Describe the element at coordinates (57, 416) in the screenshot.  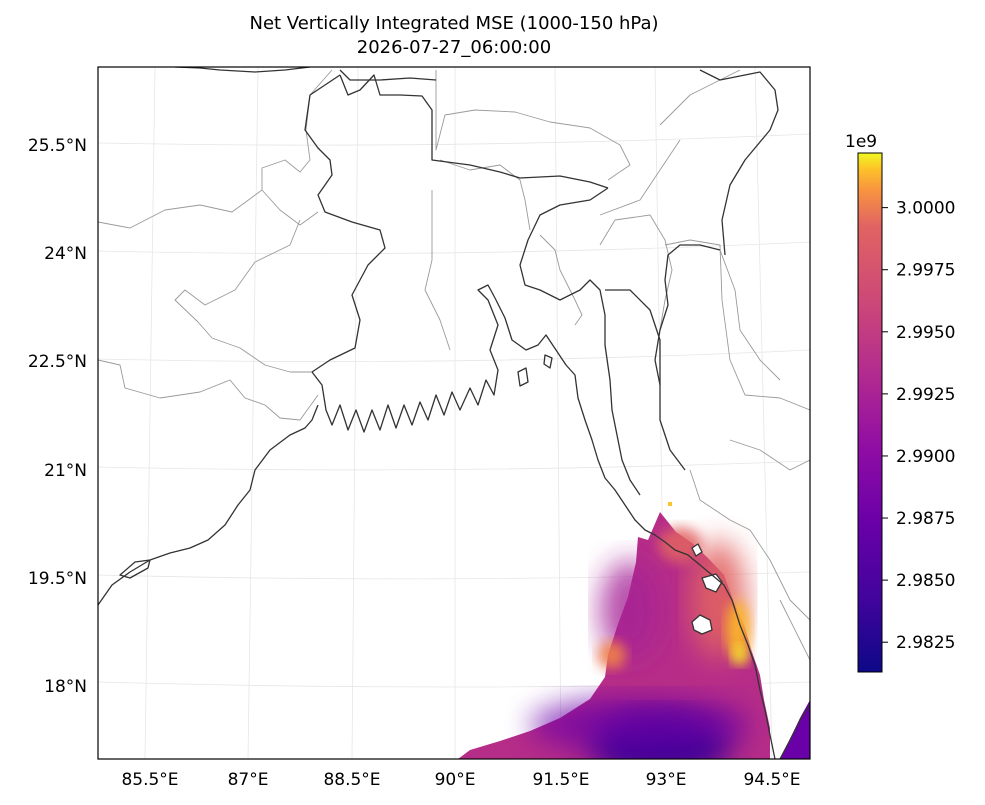
I see `y-axis-ticks: 18°N 19.5°N 21°N 22.5°N 24°N 25.5°N` at that location.